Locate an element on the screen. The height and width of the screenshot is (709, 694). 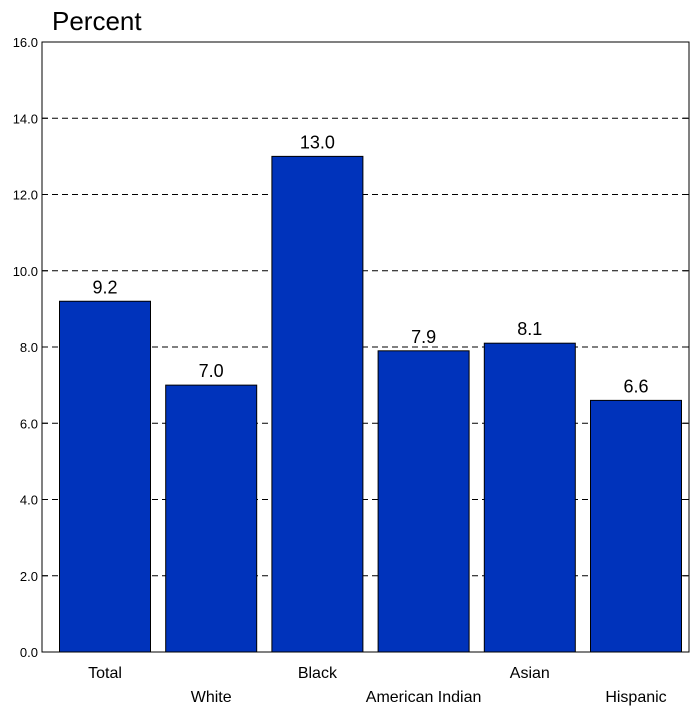
category-label: Black is located at coordinates (318, 673).